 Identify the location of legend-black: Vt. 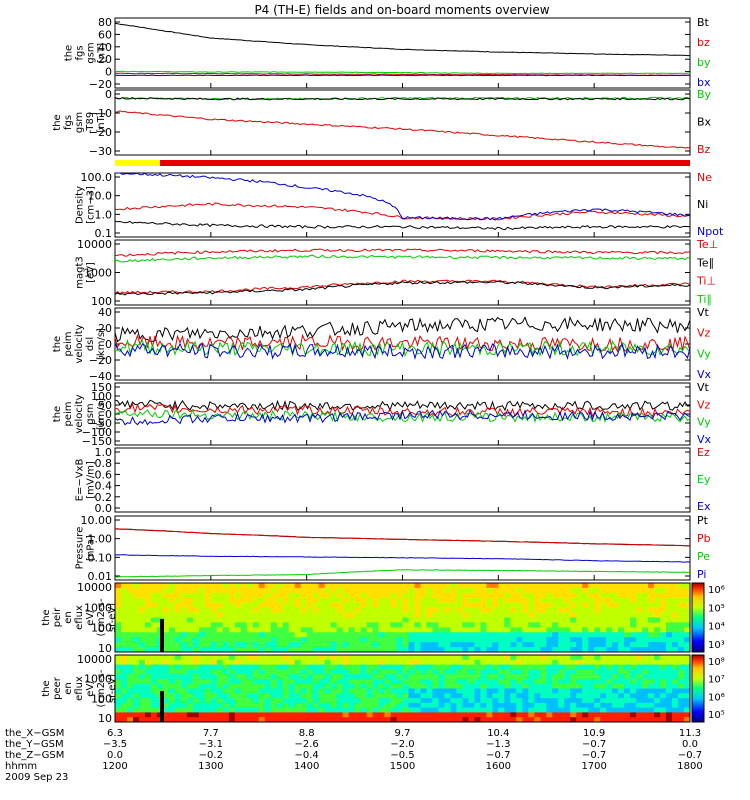
(703, 312).